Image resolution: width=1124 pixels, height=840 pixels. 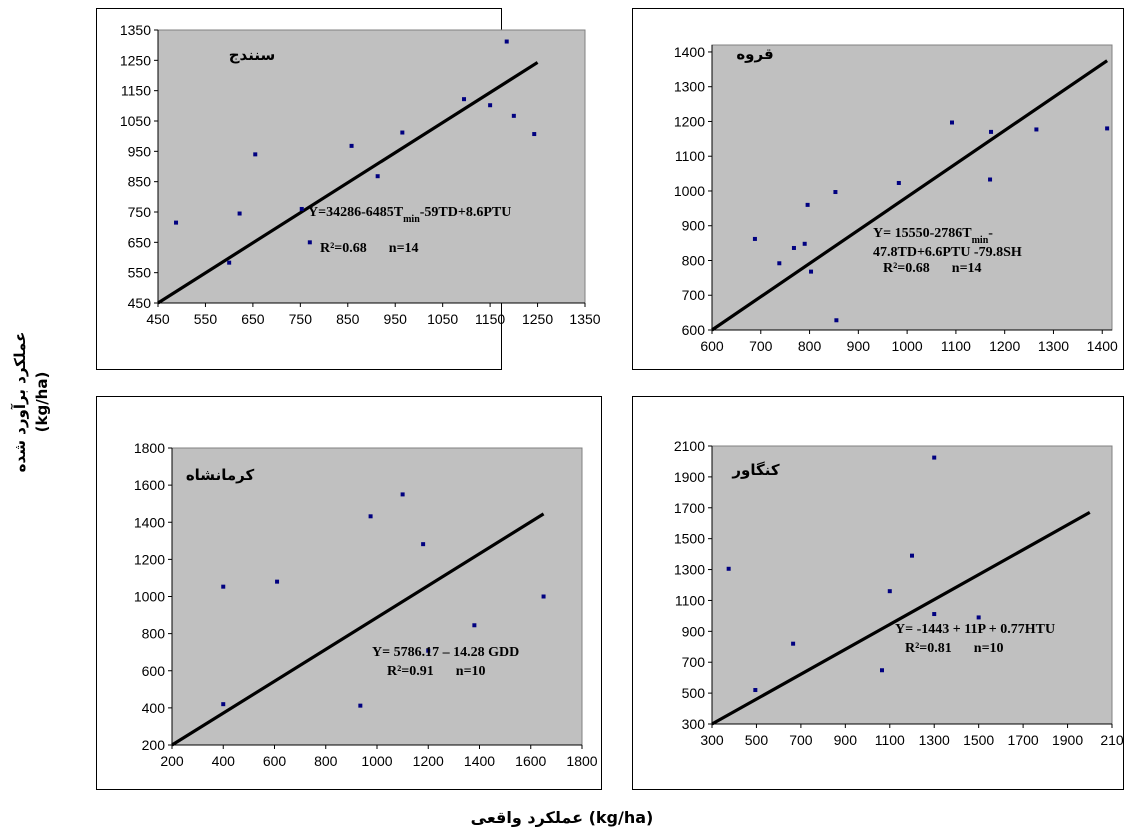 What do you see at coordinates (947, 252) in the screenshot?
I see `regression-equation-line2: 47.8TD+6.6PTU -79.8SH` at bounding box center [947, 252].